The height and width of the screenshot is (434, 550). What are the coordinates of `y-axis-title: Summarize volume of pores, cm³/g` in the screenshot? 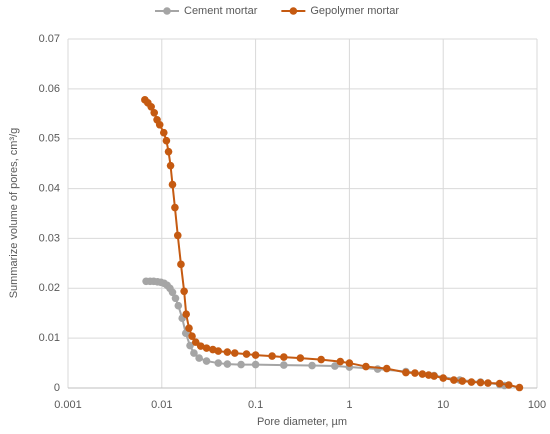 It's located at (14, 213).